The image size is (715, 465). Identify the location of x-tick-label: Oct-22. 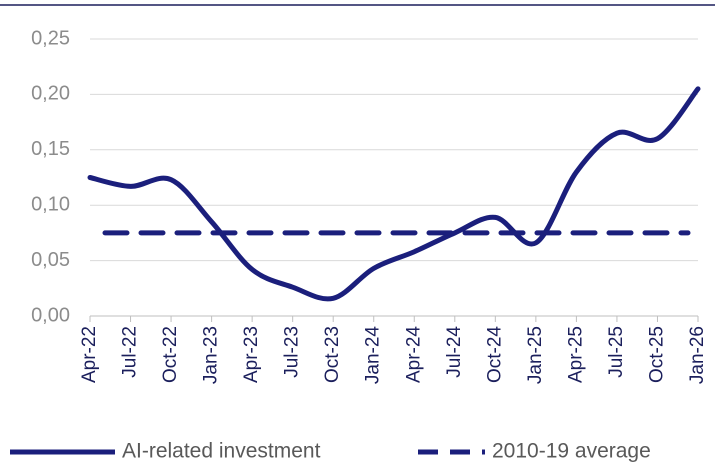
(170, 354).